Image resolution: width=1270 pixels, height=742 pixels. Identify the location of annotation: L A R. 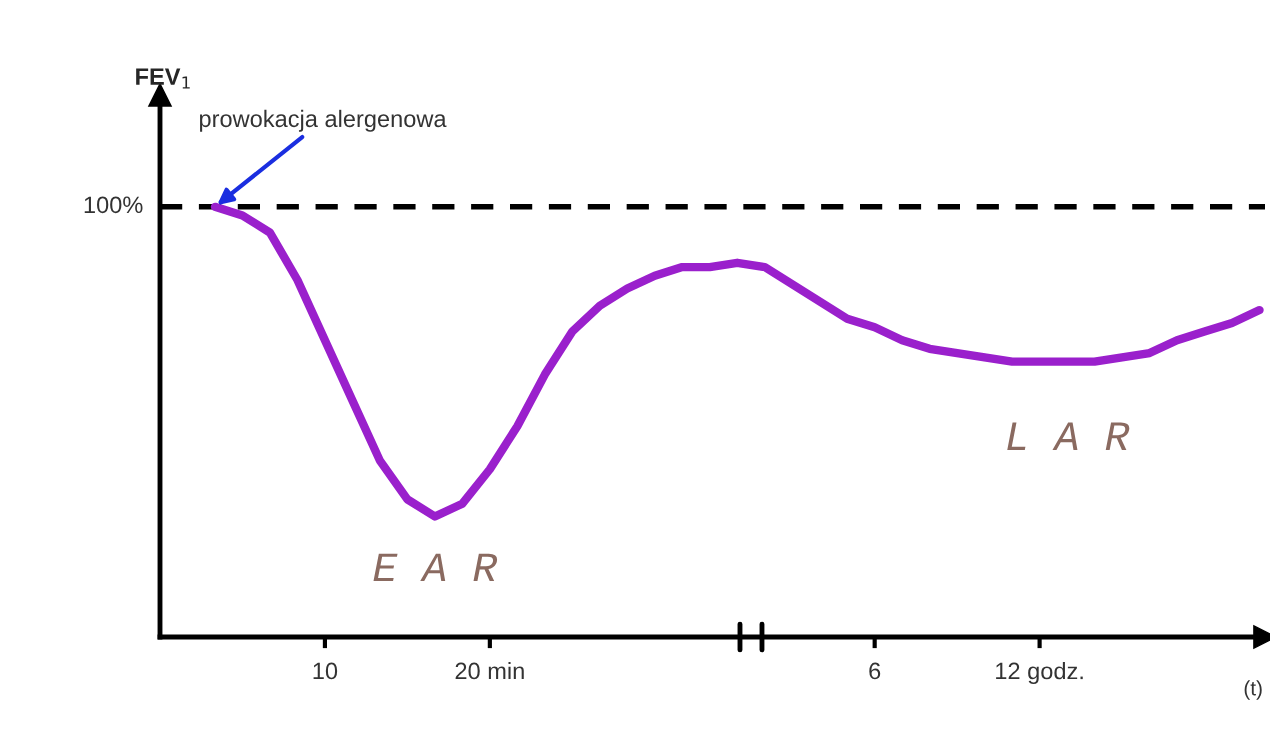
(1068, 436).